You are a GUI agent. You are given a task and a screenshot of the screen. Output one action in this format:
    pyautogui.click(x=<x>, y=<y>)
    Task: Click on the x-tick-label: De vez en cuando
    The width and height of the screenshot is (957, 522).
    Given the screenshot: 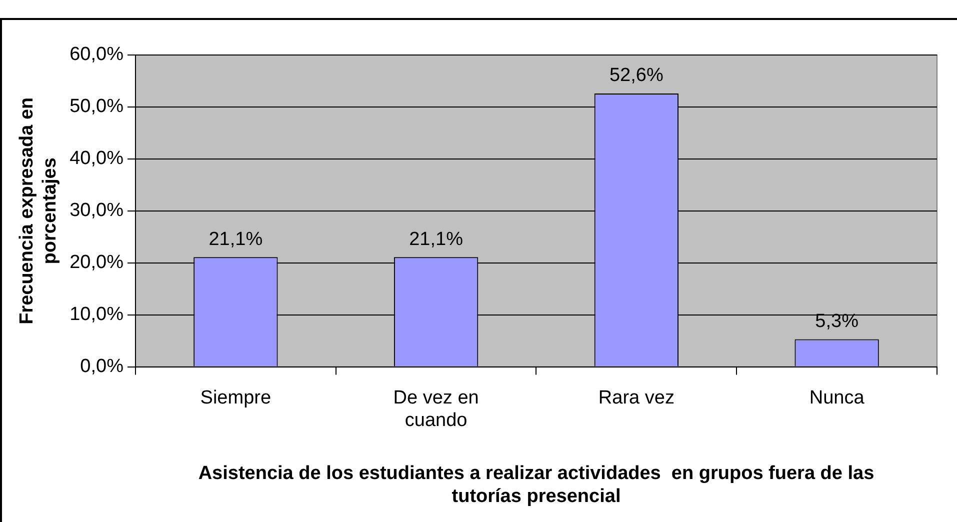 What is the action you would take?
    pyautogui.click(x=436, y=409)
    